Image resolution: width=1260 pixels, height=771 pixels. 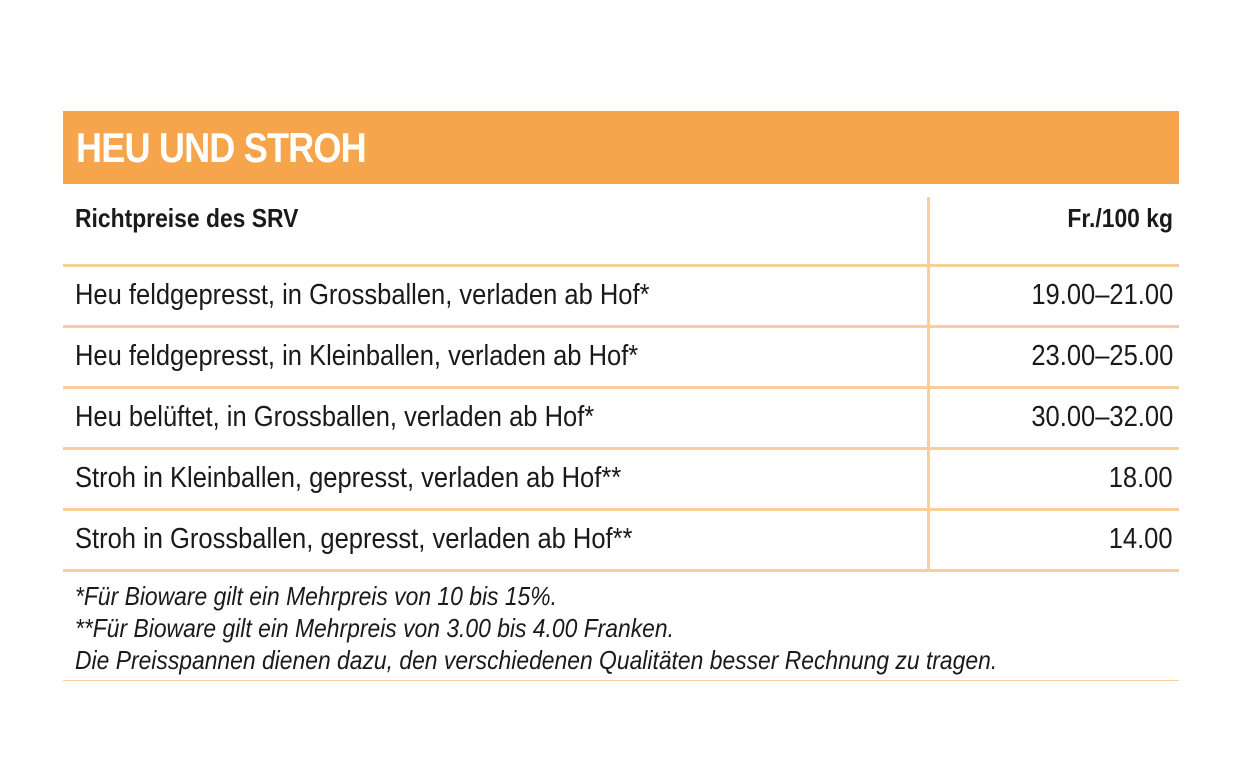 What do you see at coordinates (1052, 477) in the screenshot?
I see `row-price: 18.00` at bounding box center [1052, 477].